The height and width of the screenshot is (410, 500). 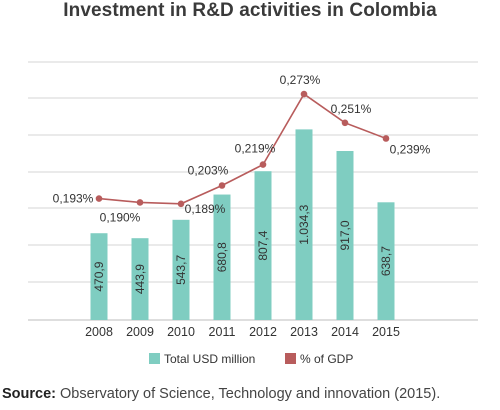 What do you see at coordinates (263, 332) in the screenshot?
I see `x-tick-label: 2012` at bounding box center [263, 332].